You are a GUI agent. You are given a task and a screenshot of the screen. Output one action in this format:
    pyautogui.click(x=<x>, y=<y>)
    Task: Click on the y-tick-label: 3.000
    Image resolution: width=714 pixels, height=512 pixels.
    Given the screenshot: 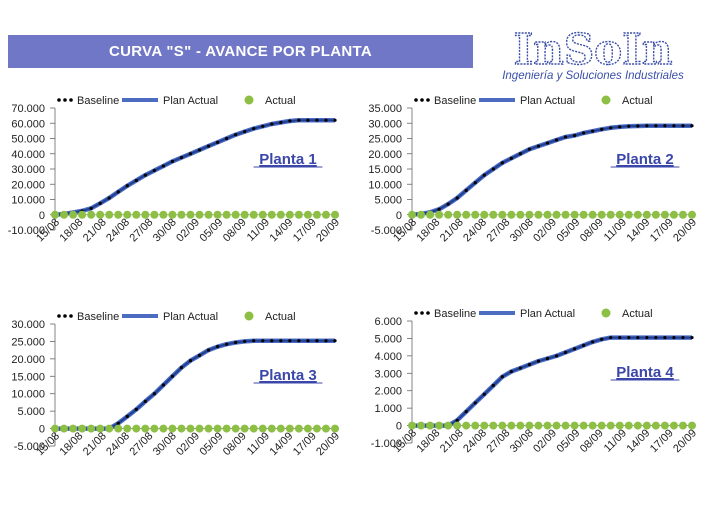 What is the action you would take?
    pyautogui.click(x=388, y=374)
    